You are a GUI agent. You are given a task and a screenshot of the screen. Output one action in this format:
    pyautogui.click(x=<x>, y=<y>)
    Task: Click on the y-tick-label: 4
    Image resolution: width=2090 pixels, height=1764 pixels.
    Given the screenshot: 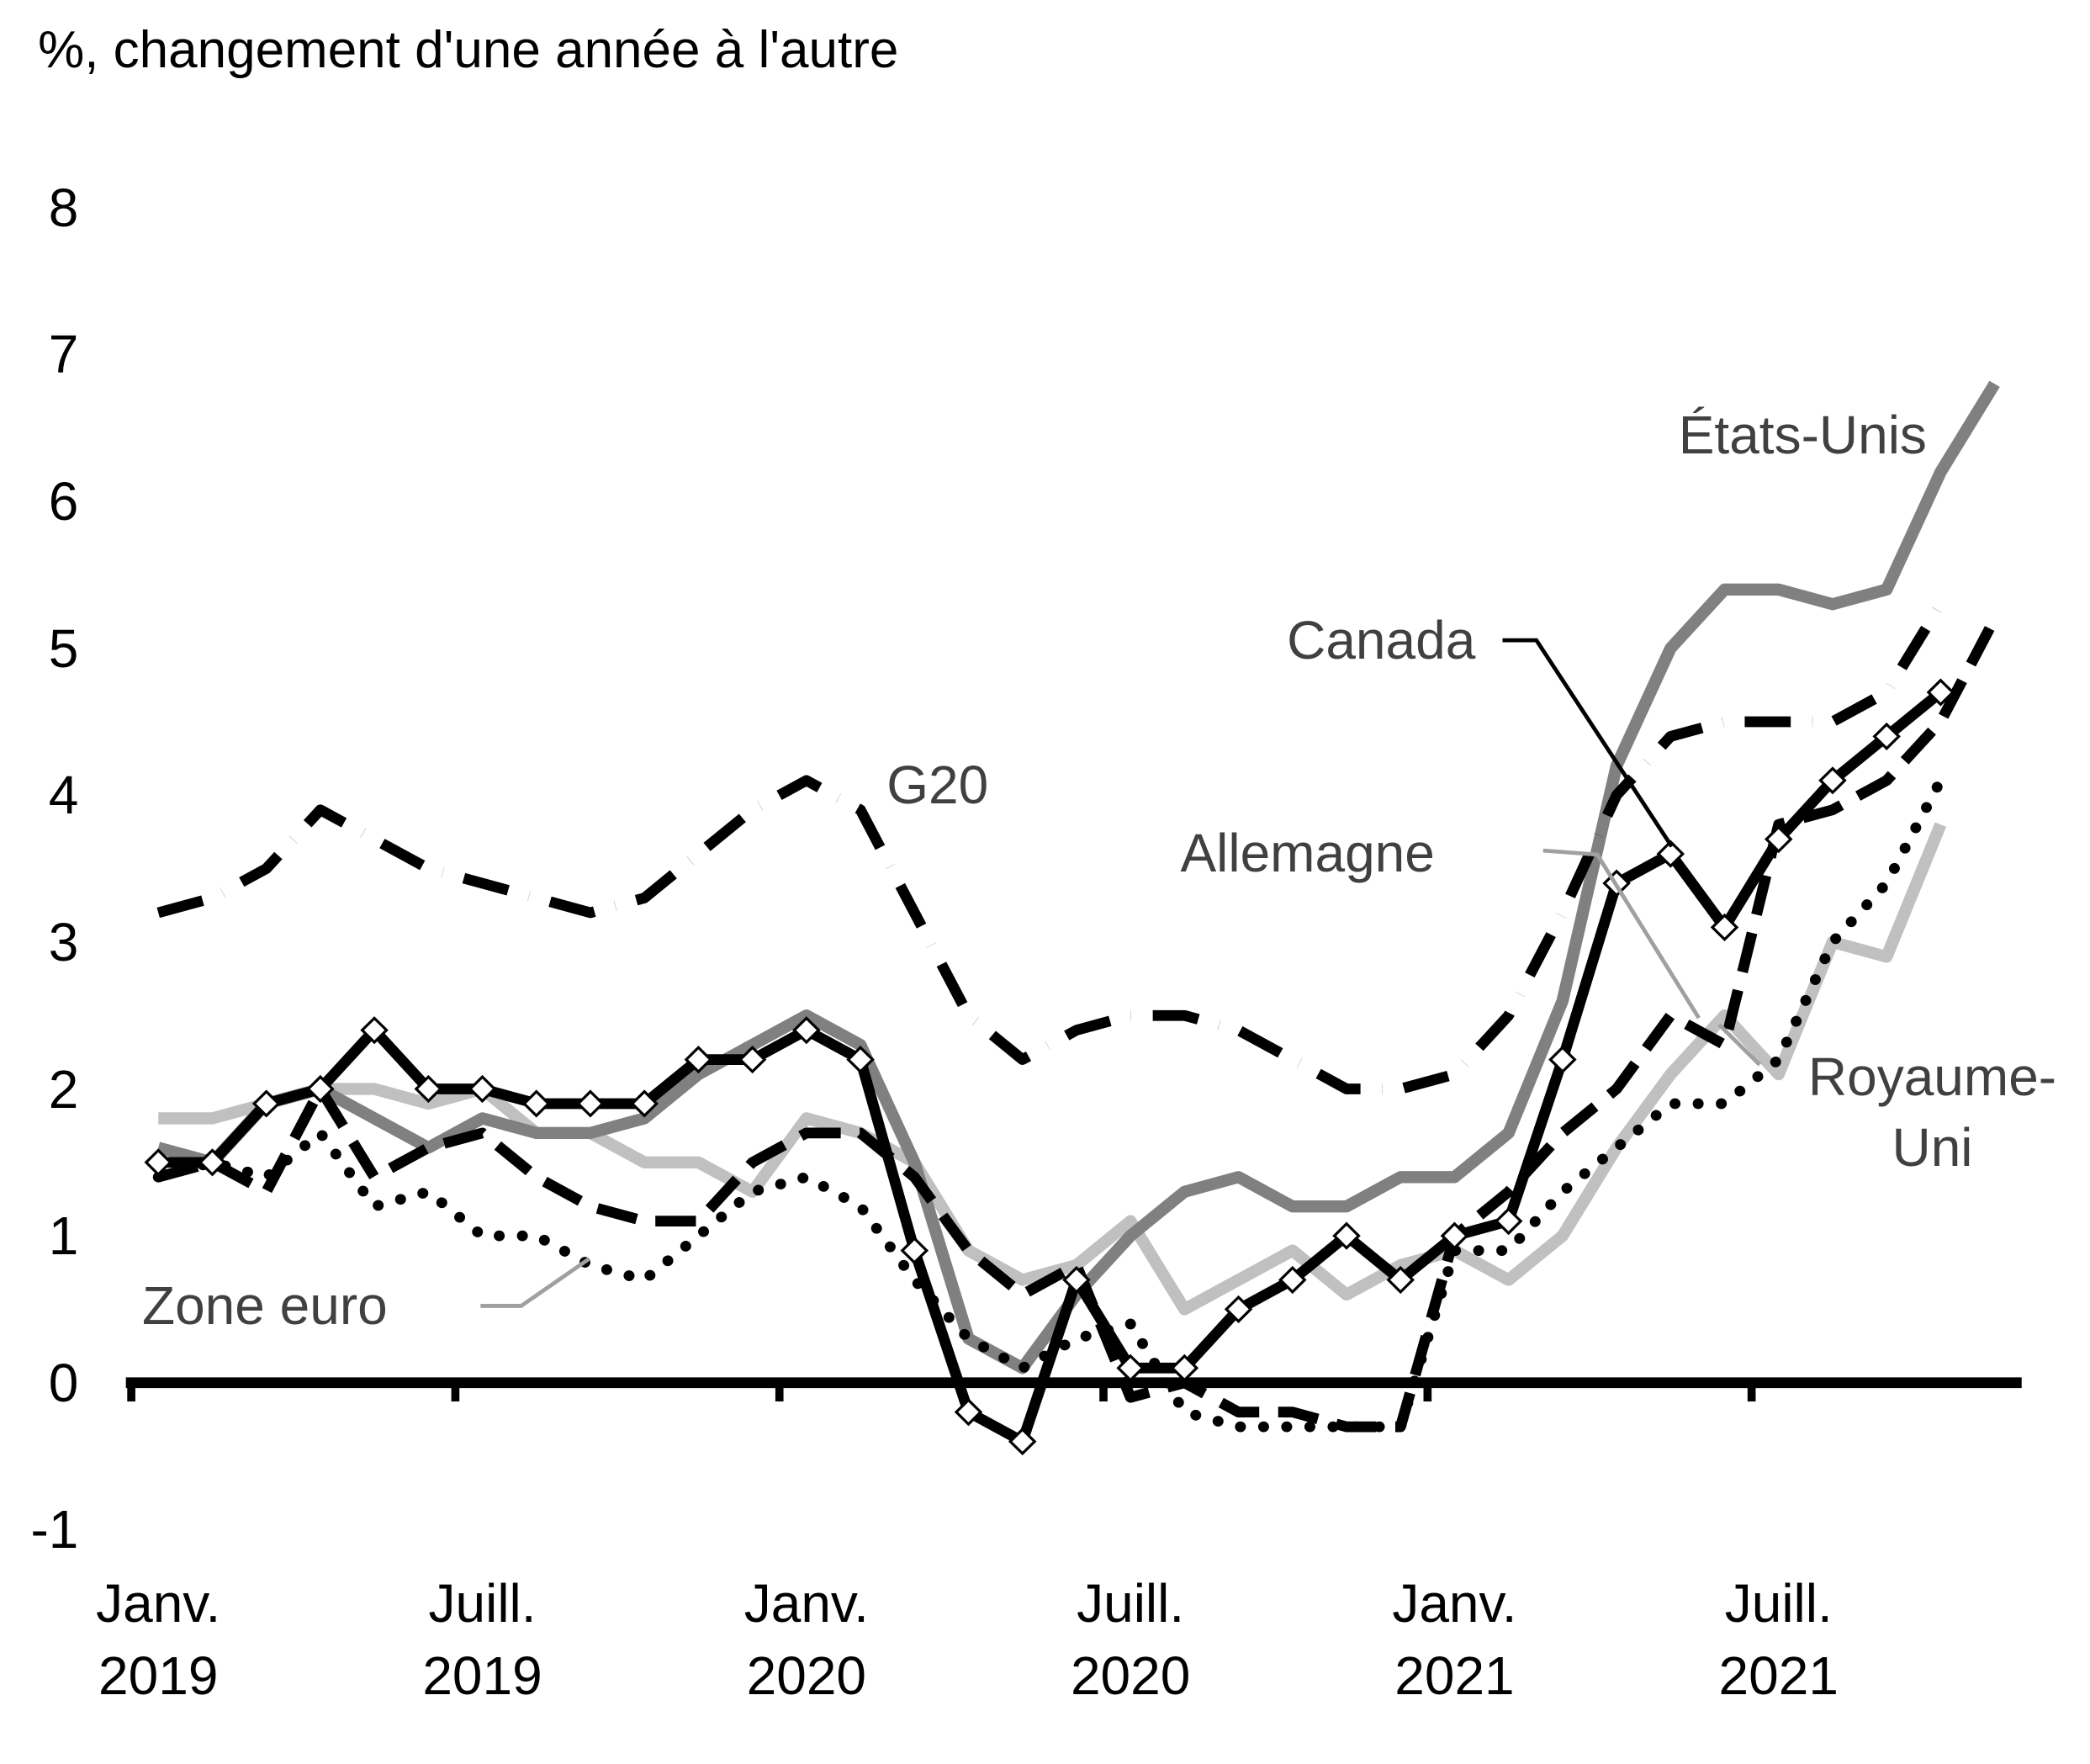 What is the action you would take?
    pyautogui.click(x=63, y=795)
    